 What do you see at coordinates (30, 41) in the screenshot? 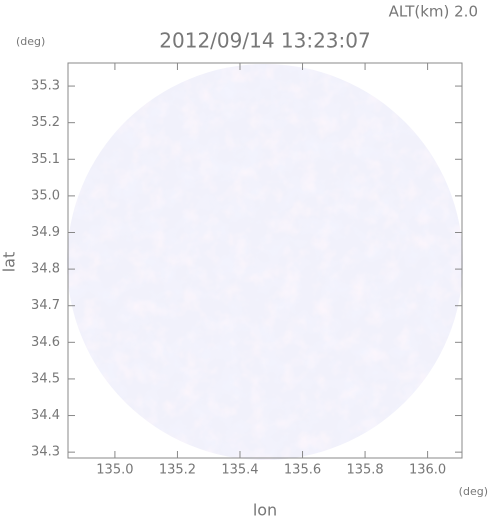
I see `y-unit: (deg)` at bounding box center [30, 41].